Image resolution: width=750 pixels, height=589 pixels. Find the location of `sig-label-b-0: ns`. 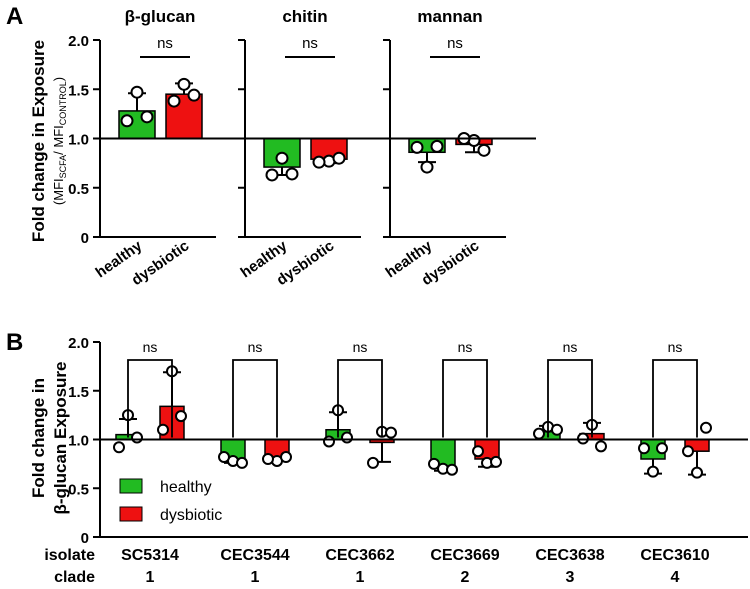

sig-label-b-0: ns is located at coordinates (150, 347).